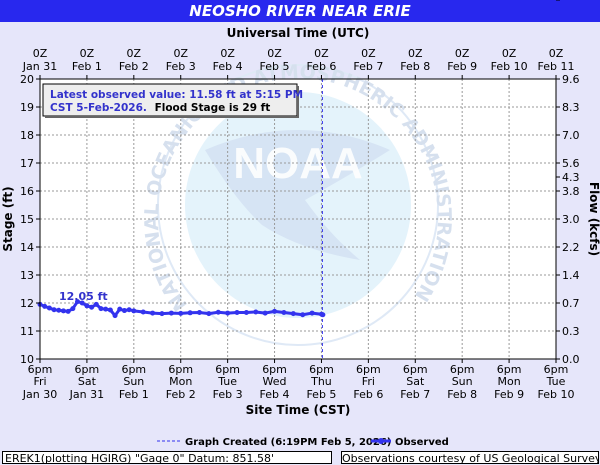 The height and width of the screenshot is (465, 600). Describe the element at coordinates (86, 394) in the screenshot. I see `bottom-tick-label: Jan 31` at that location.